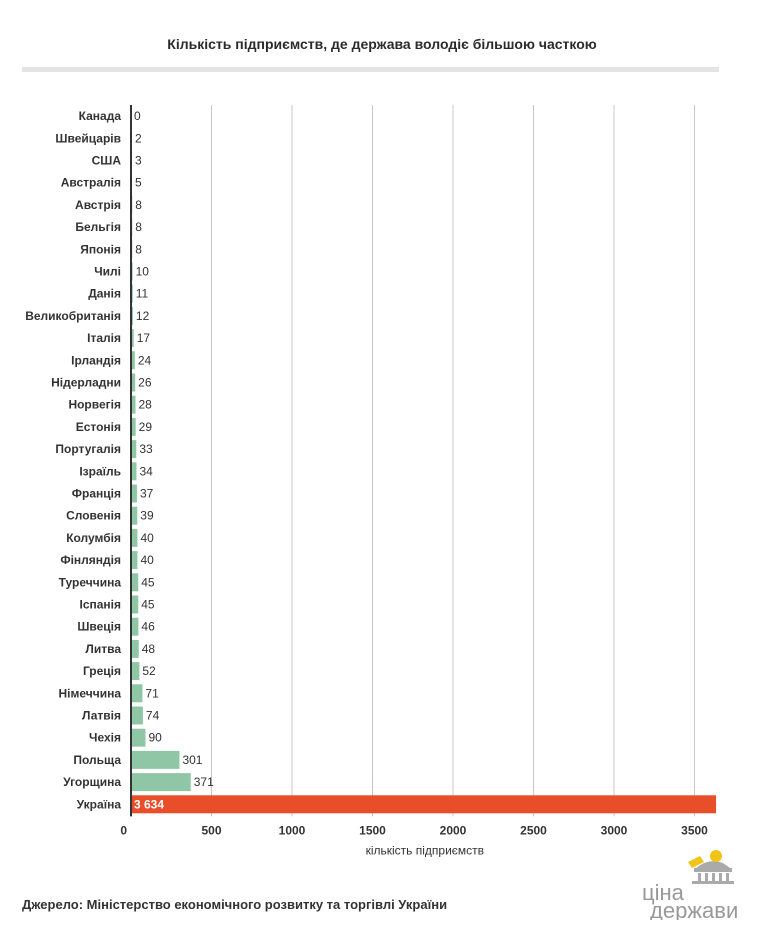 The width and height of the screenshot is (764, 925). Describe the element at coordinates (149, 649) in the screenshot. I see `value-label: 48` at that location.